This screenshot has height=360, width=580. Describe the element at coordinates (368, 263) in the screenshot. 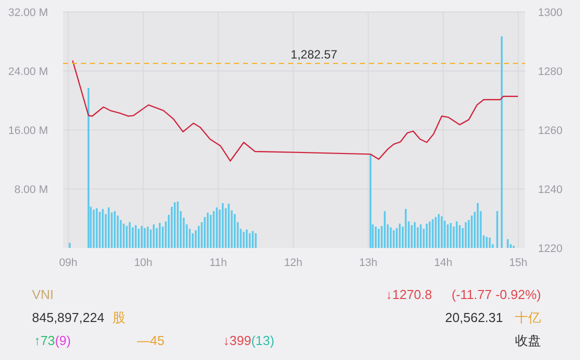

I see `x-tick-label: 13h` at that location.